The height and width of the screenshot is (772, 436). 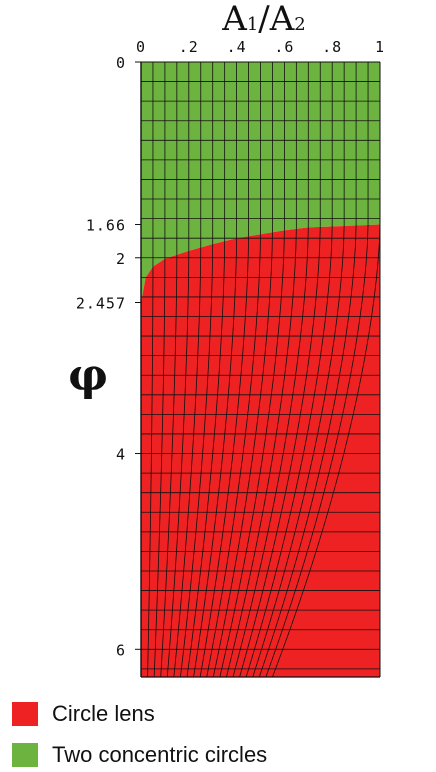 I want to click on y-tick-label: 6, so click(x=121, y=650).